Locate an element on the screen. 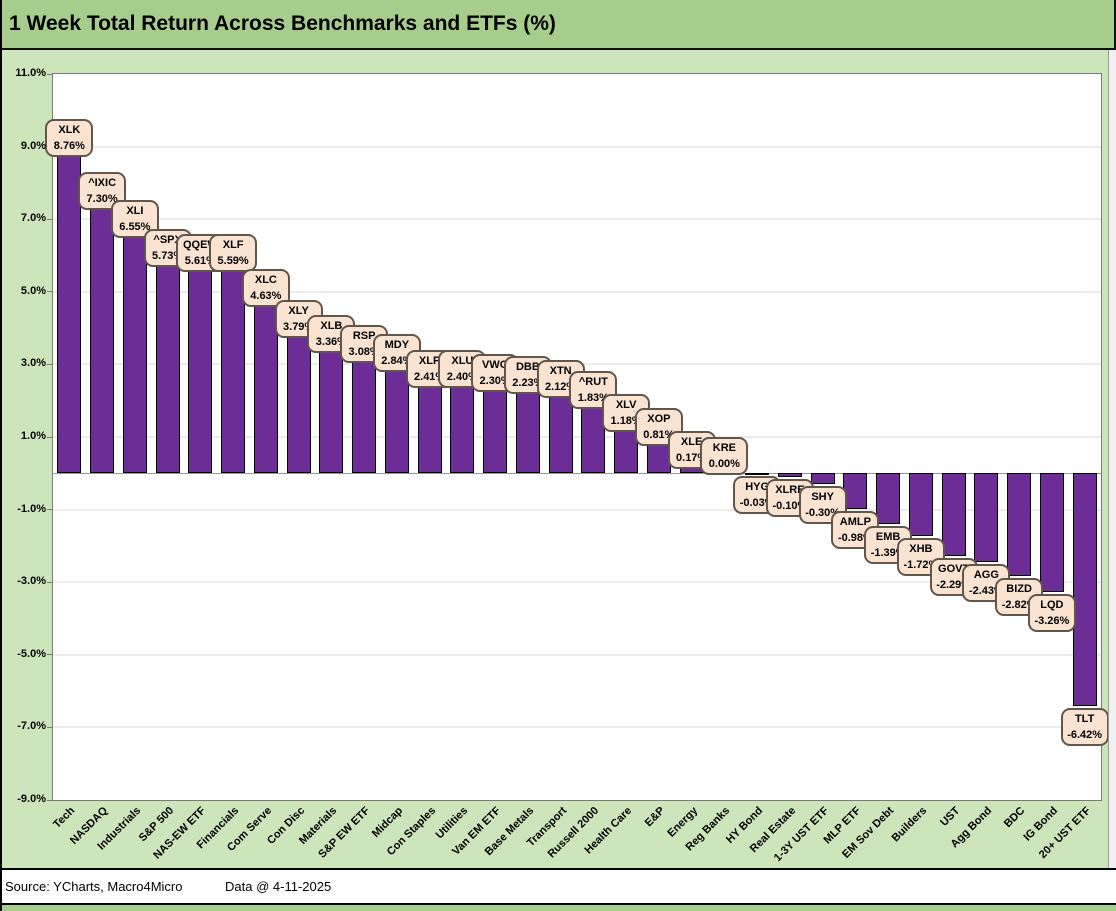 This screenshot has width=1116, height=911. callout-ticker: MDY is located at coordinates (397, 345).